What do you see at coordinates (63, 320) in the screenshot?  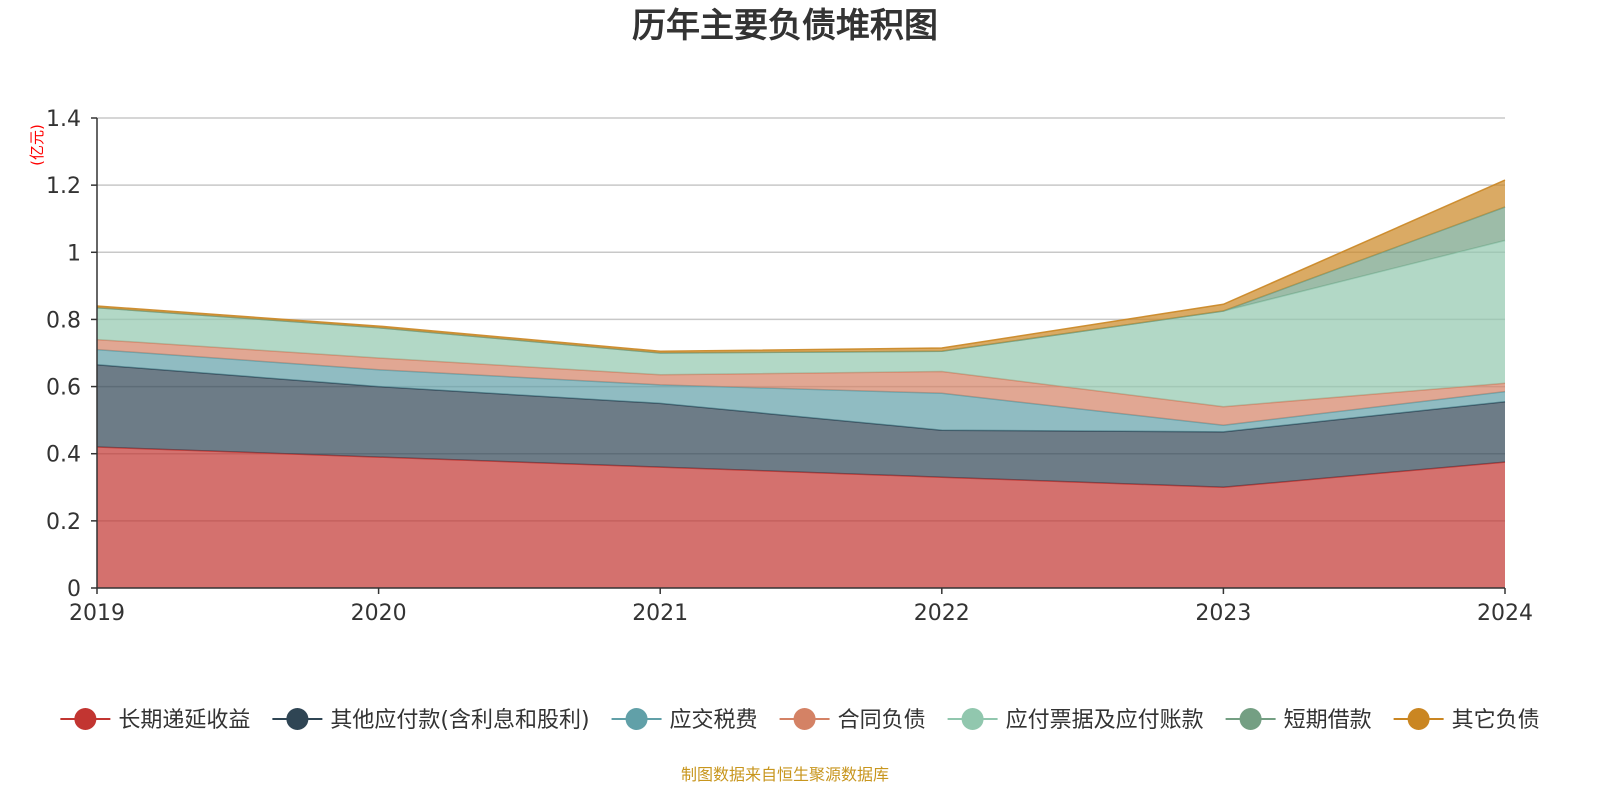 I see `y-tick-label: 0.8` at bounding box center [63, 320].